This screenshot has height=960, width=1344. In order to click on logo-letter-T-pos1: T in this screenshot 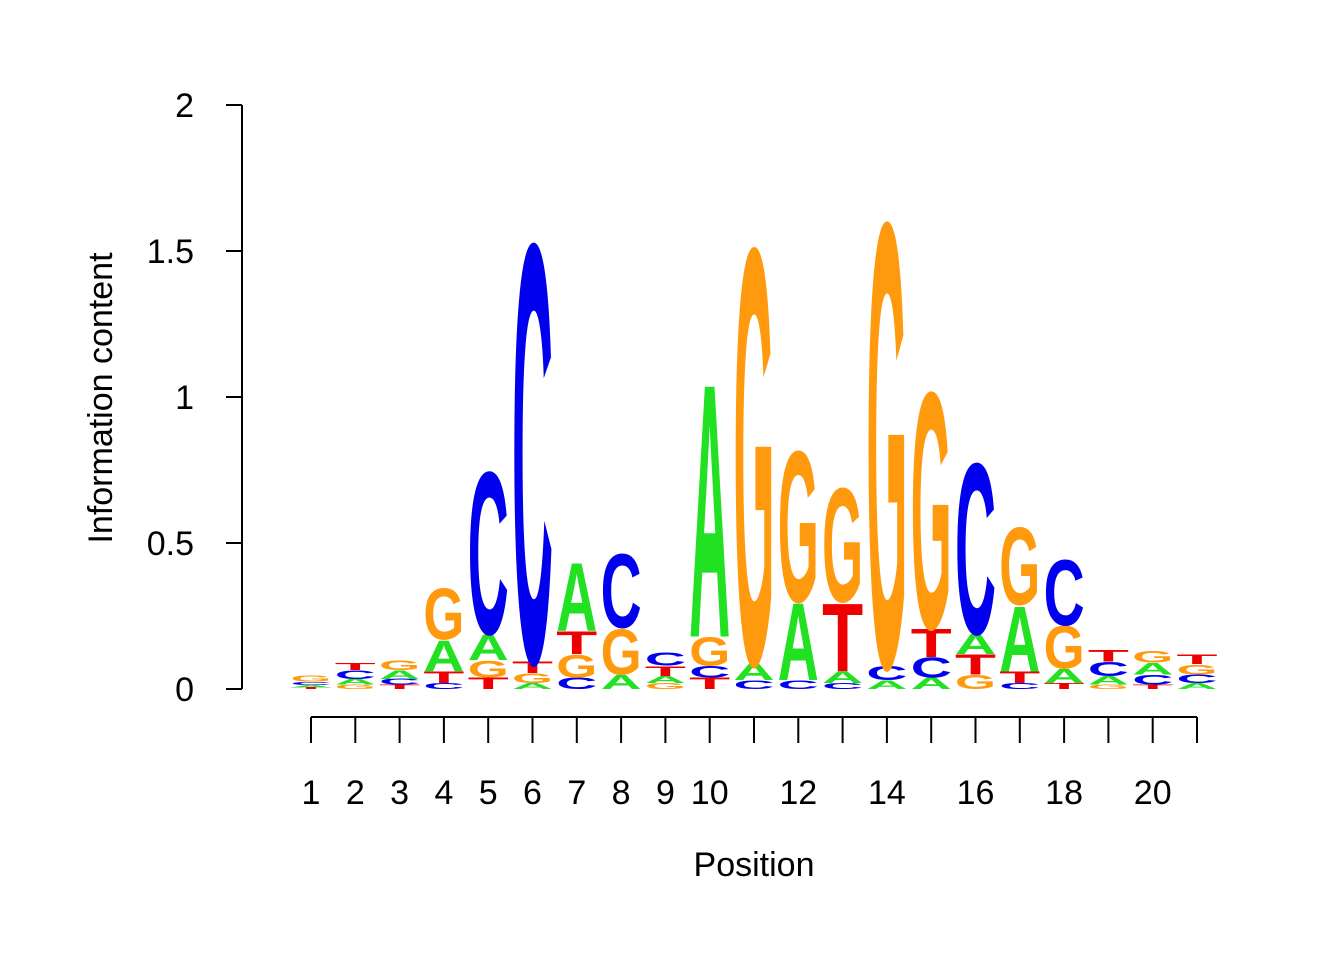, I will do `click(311, 688)`.